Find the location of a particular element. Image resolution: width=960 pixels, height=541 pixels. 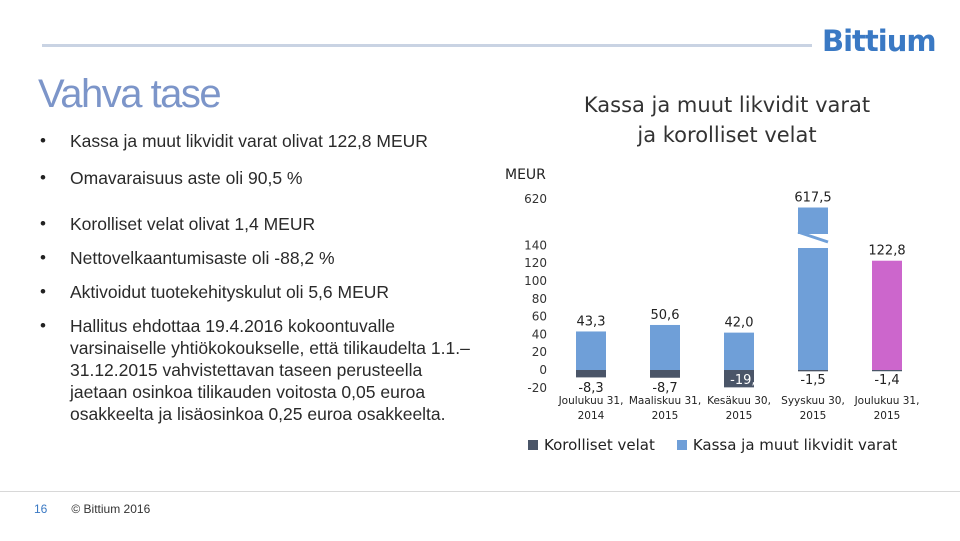

y-axis: 620 140 120 100 80 60 40 20 0 -20 is located at coordinates (535, 293).